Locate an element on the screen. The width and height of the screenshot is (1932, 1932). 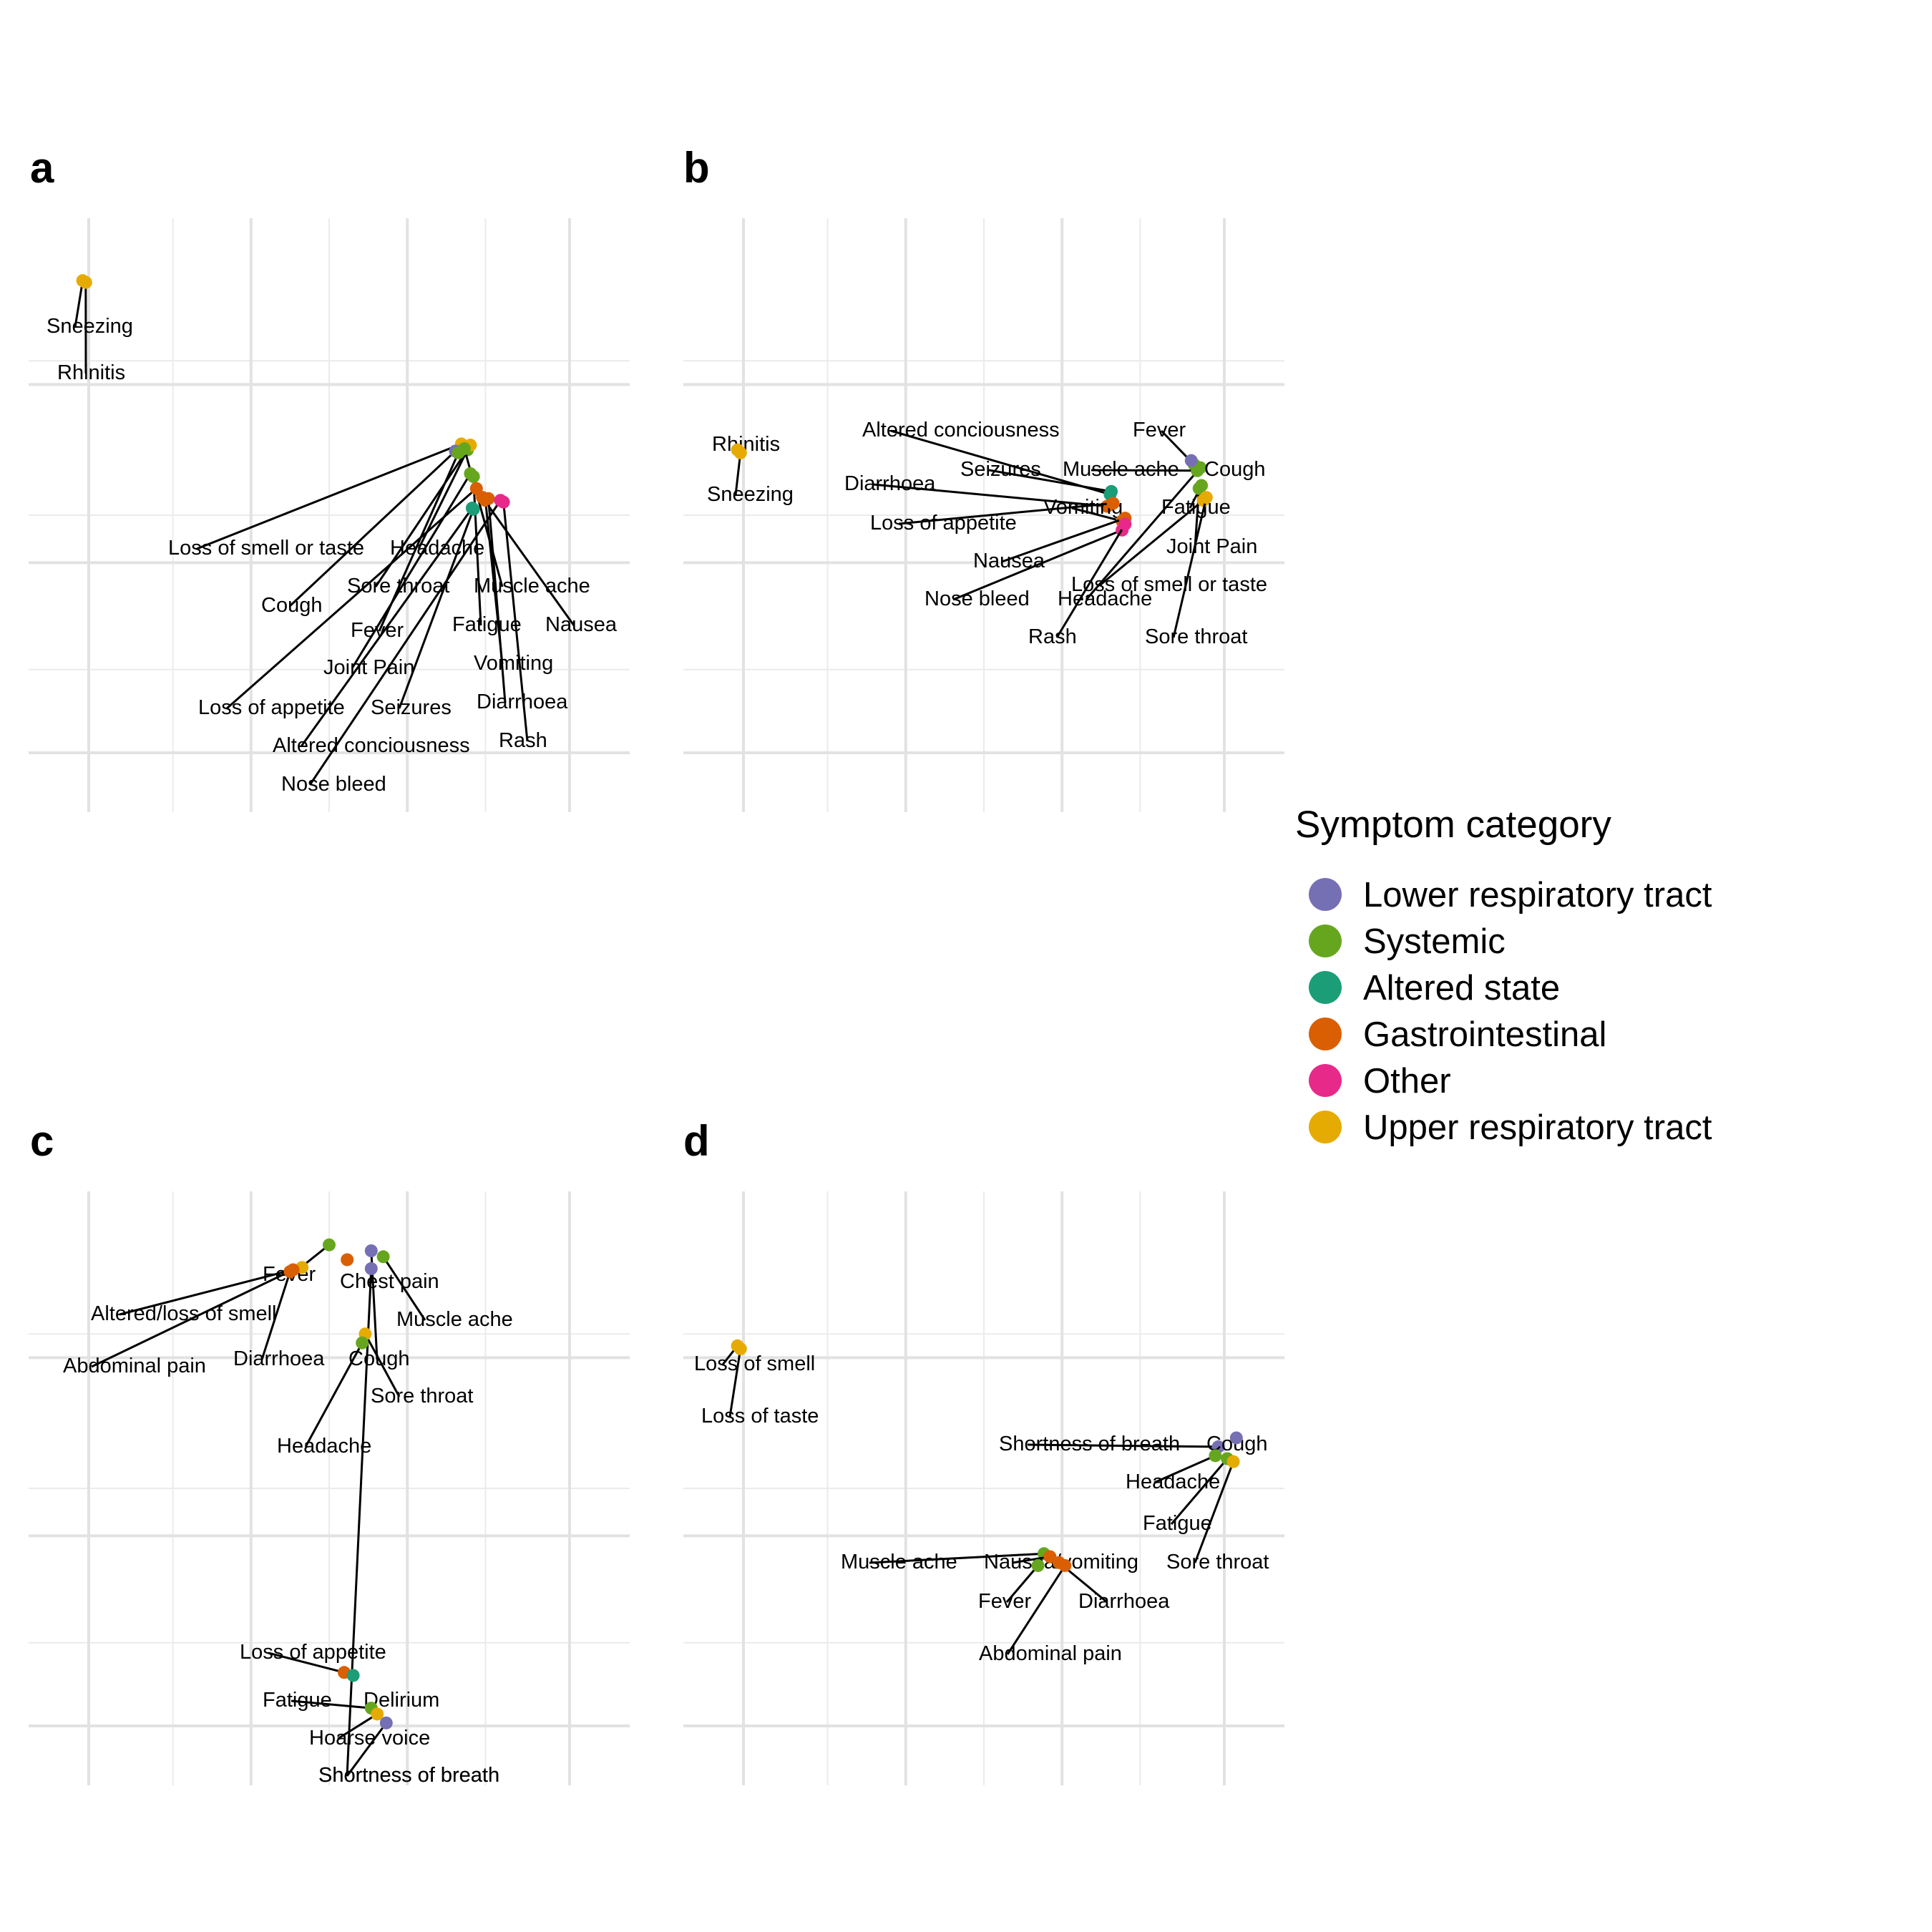
grid is located at coordinates (329, 515).